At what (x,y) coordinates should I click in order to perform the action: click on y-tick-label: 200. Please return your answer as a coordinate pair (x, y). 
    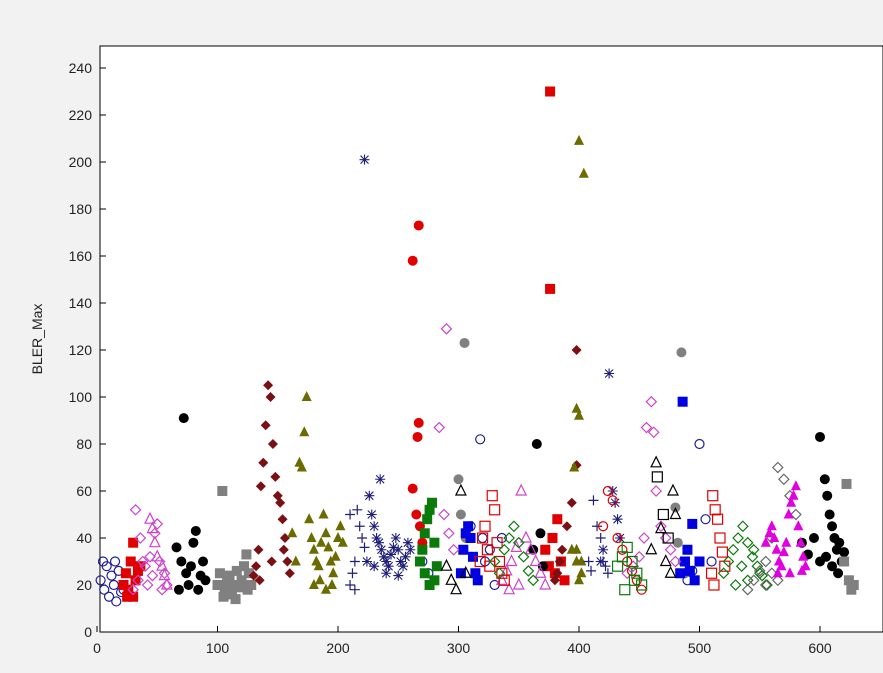
    Looking at the image, I should click on (81, 162).